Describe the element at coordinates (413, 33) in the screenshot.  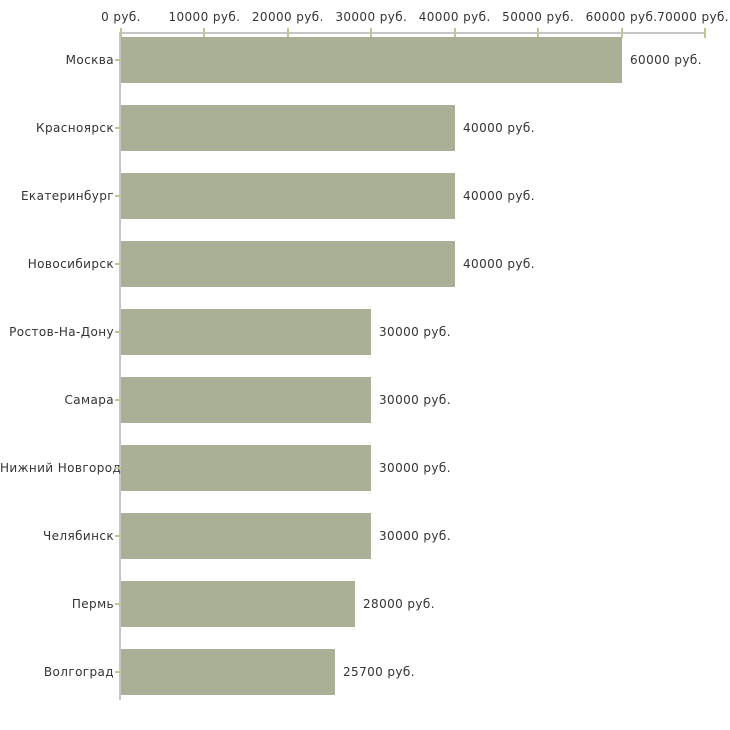
I see `x-axis-line` at that location.